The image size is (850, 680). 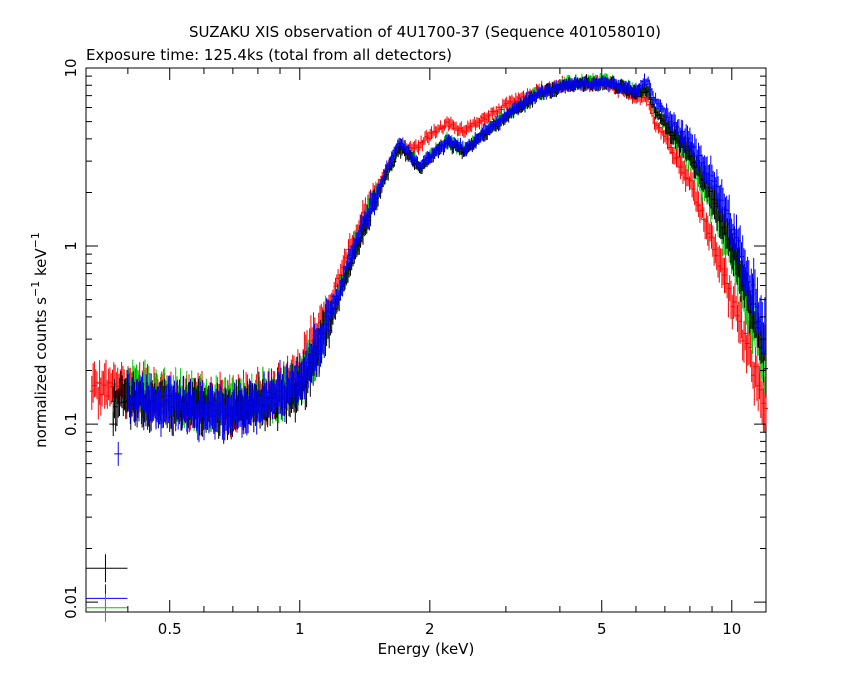 I want to click on x-tick-label-2: 2, so click(x=430, y=629).